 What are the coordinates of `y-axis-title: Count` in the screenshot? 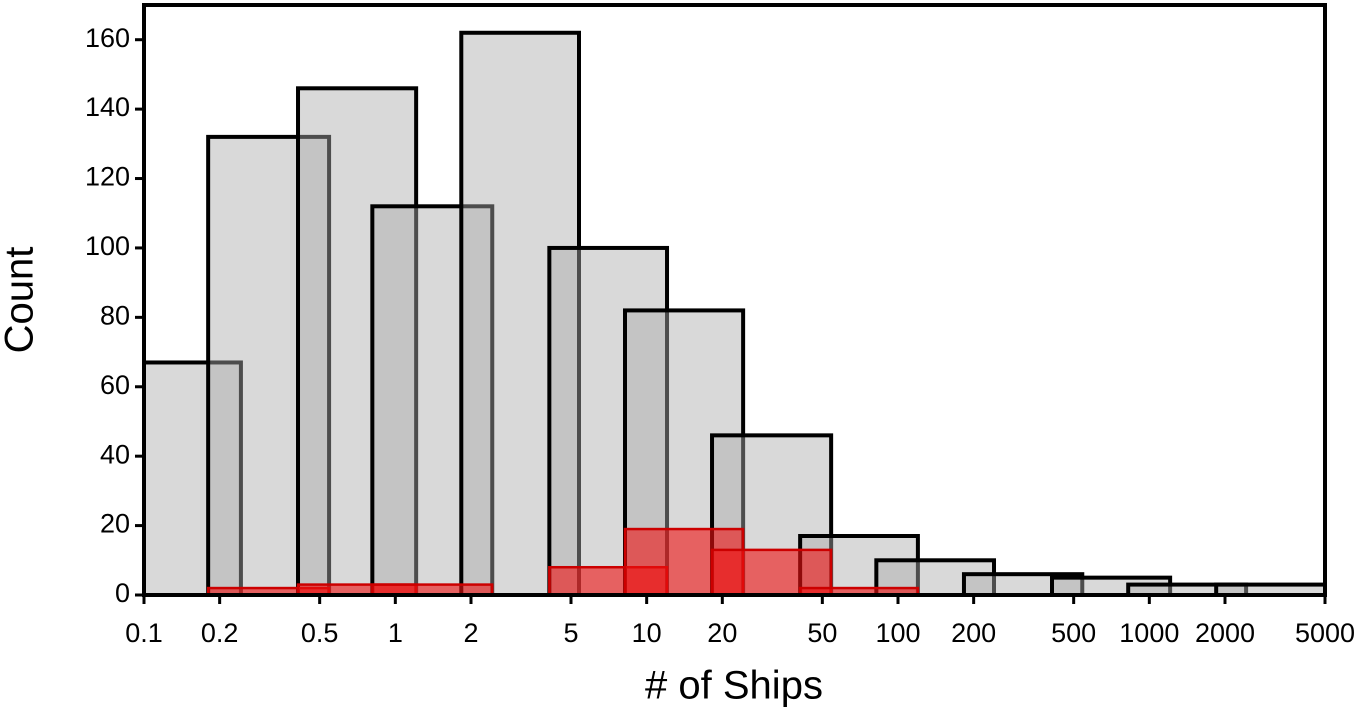 It's located at (21, 300).